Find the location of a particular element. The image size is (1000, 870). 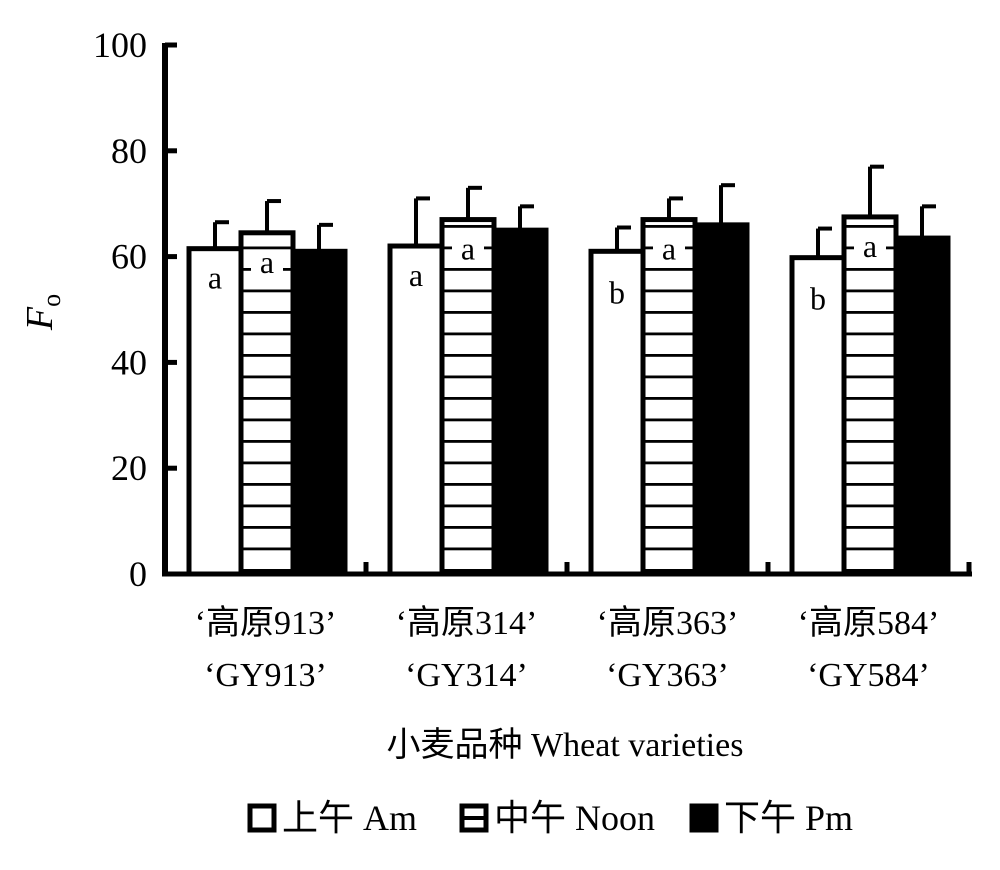

category-label-cn-1: ‘高原314’ is located at coordinates (467, 623).